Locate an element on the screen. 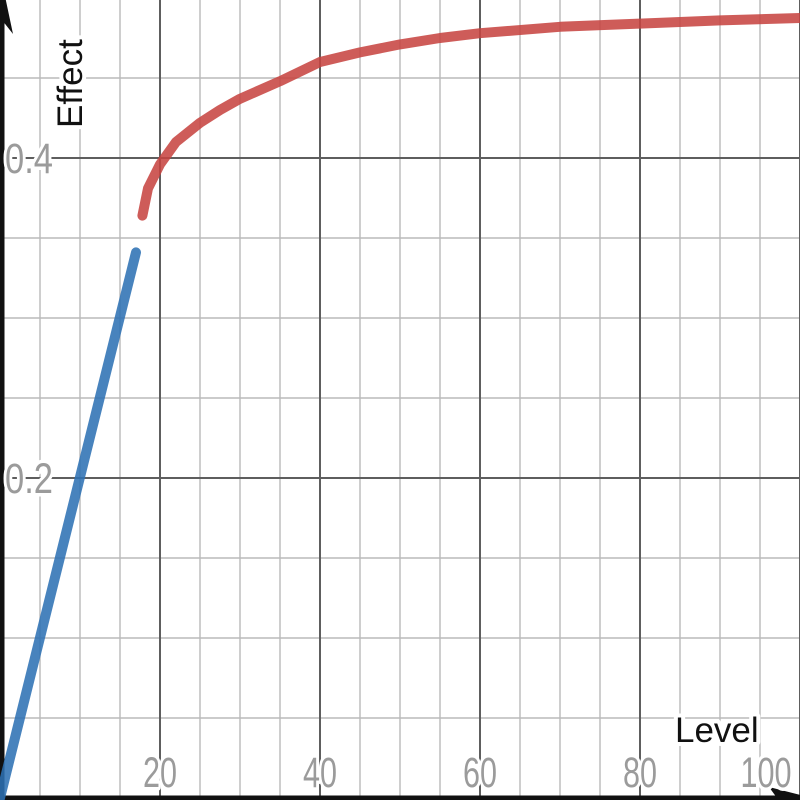 The image size is (800, 800). x-tick-label: 40 is located at coordinates (320, 773).